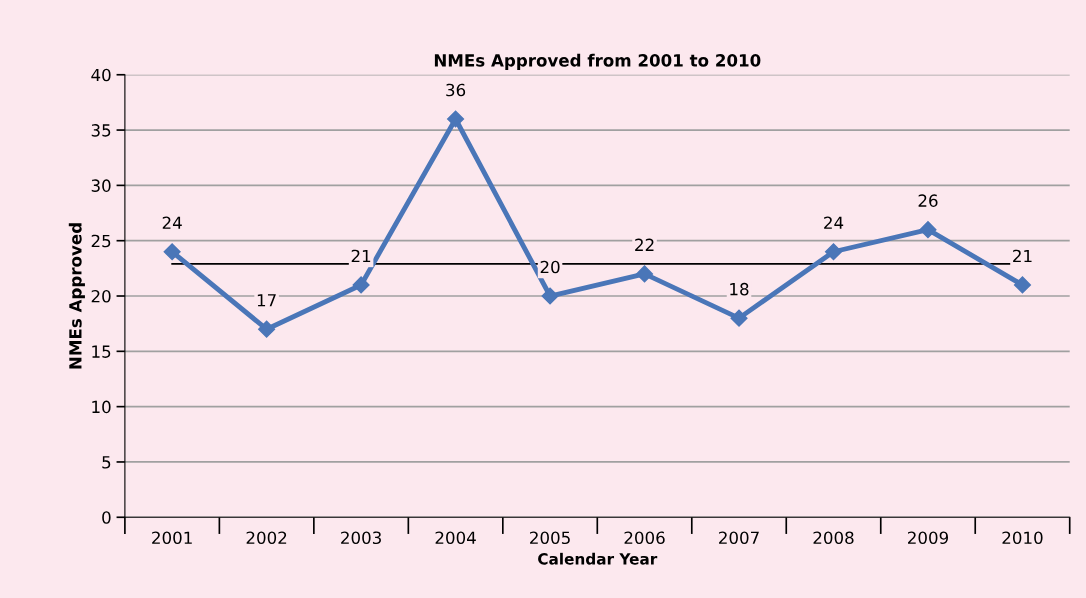 The width and height of the screenshot is (1086, 598). What do you see at coordinates (101, 296) in the screenshot?
I see `y-tick-label: 20` at bounding box center [101, 296].